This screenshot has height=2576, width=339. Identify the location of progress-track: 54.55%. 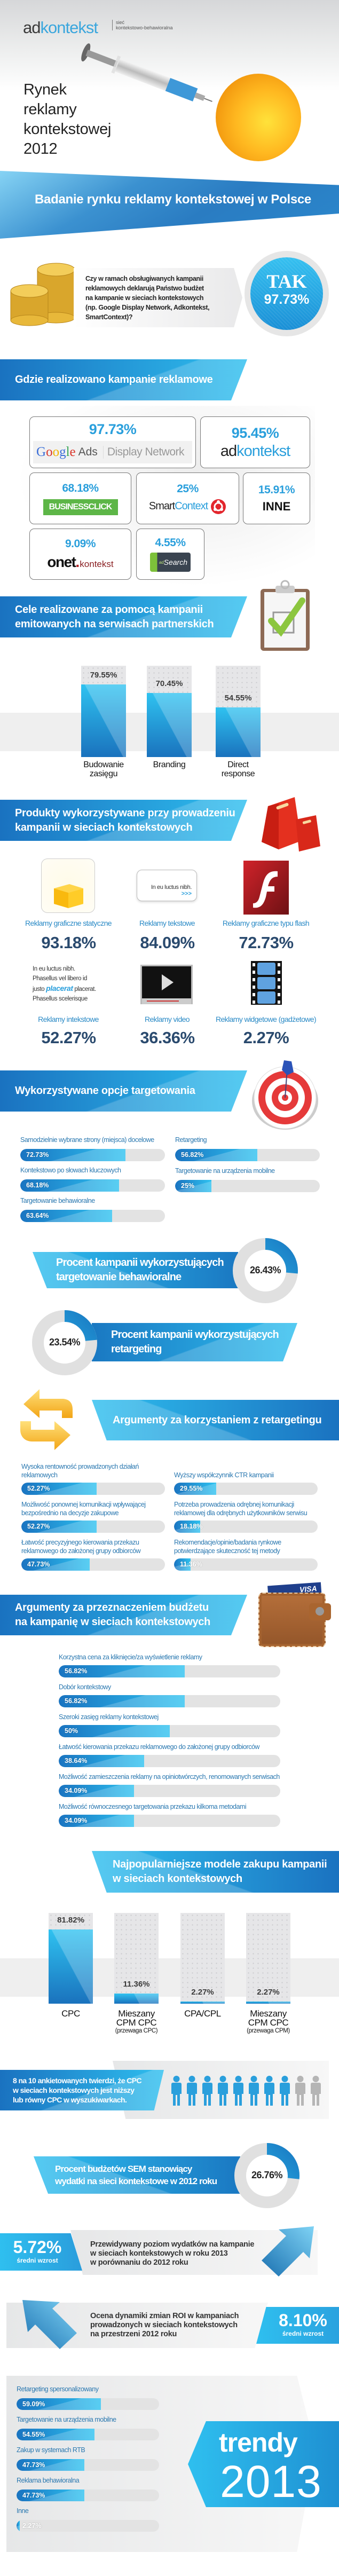
(88, 2434).